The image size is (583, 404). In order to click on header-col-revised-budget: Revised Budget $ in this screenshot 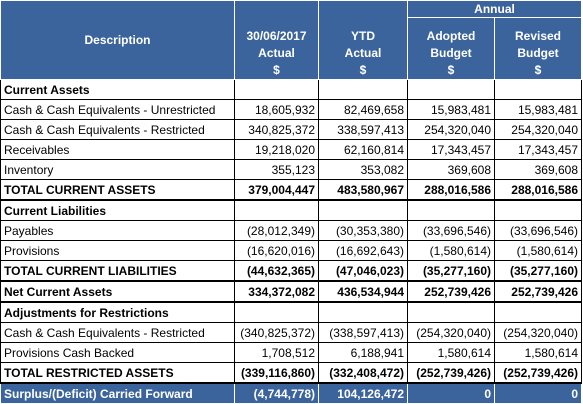, I will do `click(538, 48)`.